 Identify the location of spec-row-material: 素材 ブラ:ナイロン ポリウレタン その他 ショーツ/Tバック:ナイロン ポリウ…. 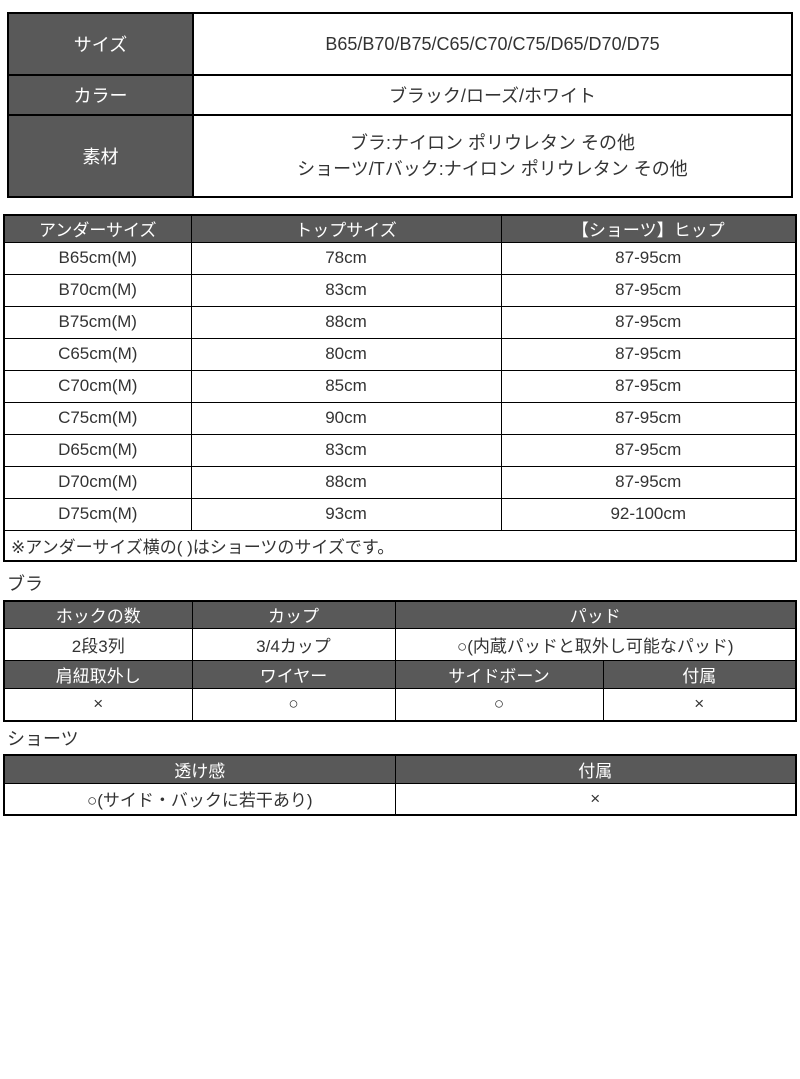
(400, 156).